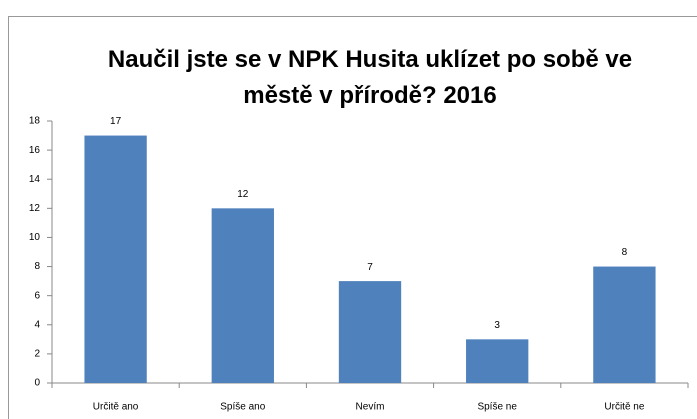 This screenshot has height=419, width=697. Describe the element at coordinates (370, 267) in the screenshot. I see `data-label: 7` at that location.